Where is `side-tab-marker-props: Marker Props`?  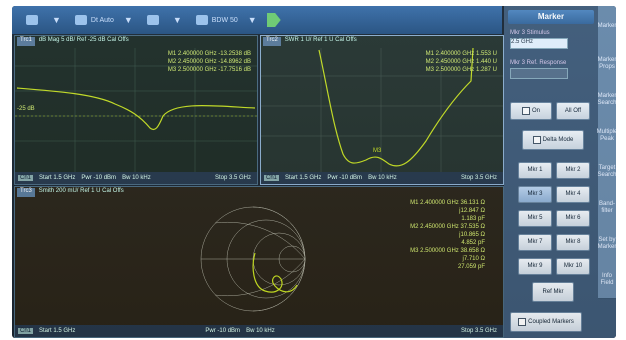
side-tab-marker-props: Marker Props is located at coordinates (607, 64).